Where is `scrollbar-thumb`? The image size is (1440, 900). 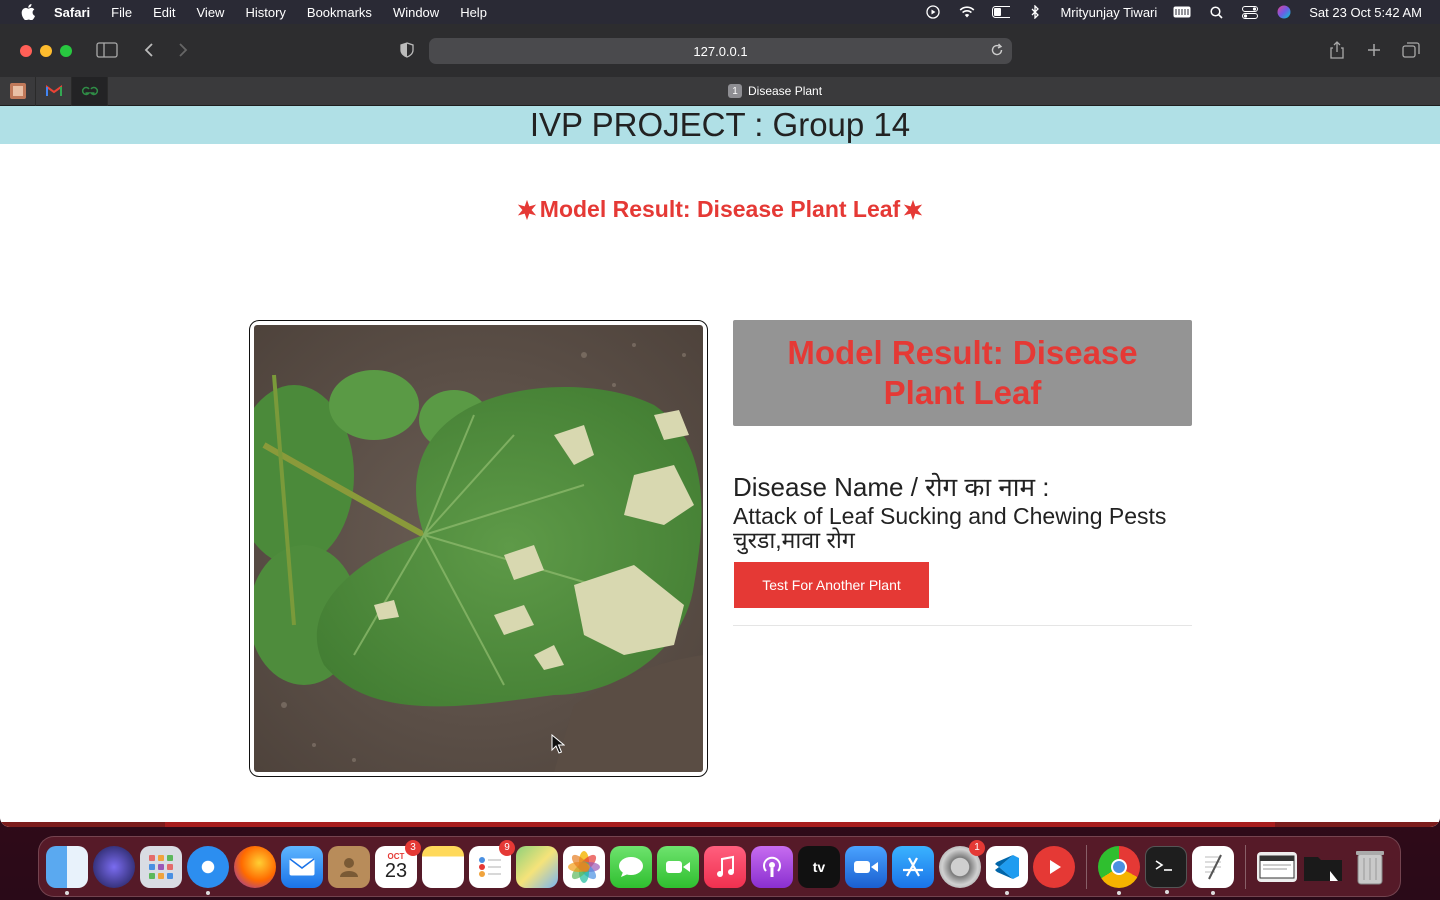
scrollbar-thumb is located at coordinates (720, 824).